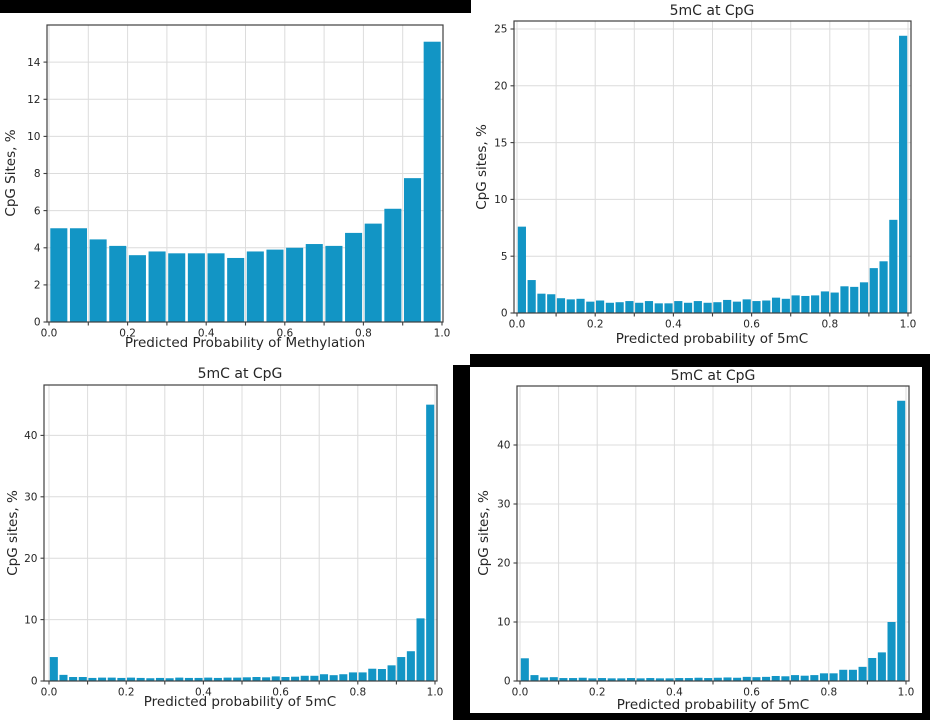 This screenshot has width=930, height=720. Describe the element at coordinates (461, 542) in the screenshot. I see `redaction-frame-left` at that location.